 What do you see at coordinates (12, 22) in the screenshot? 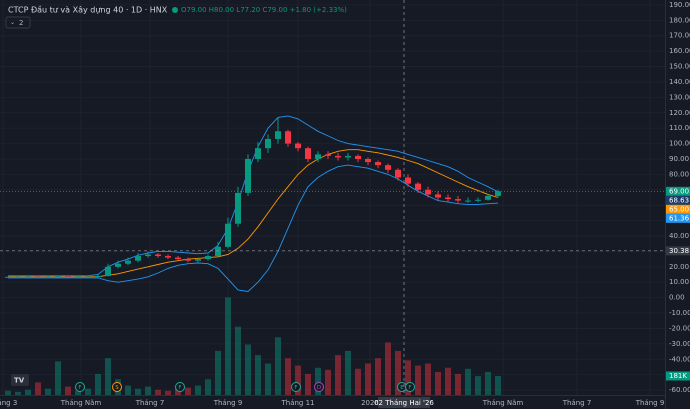
I see `chevron: ⌄` at bounding box center [12, 22].